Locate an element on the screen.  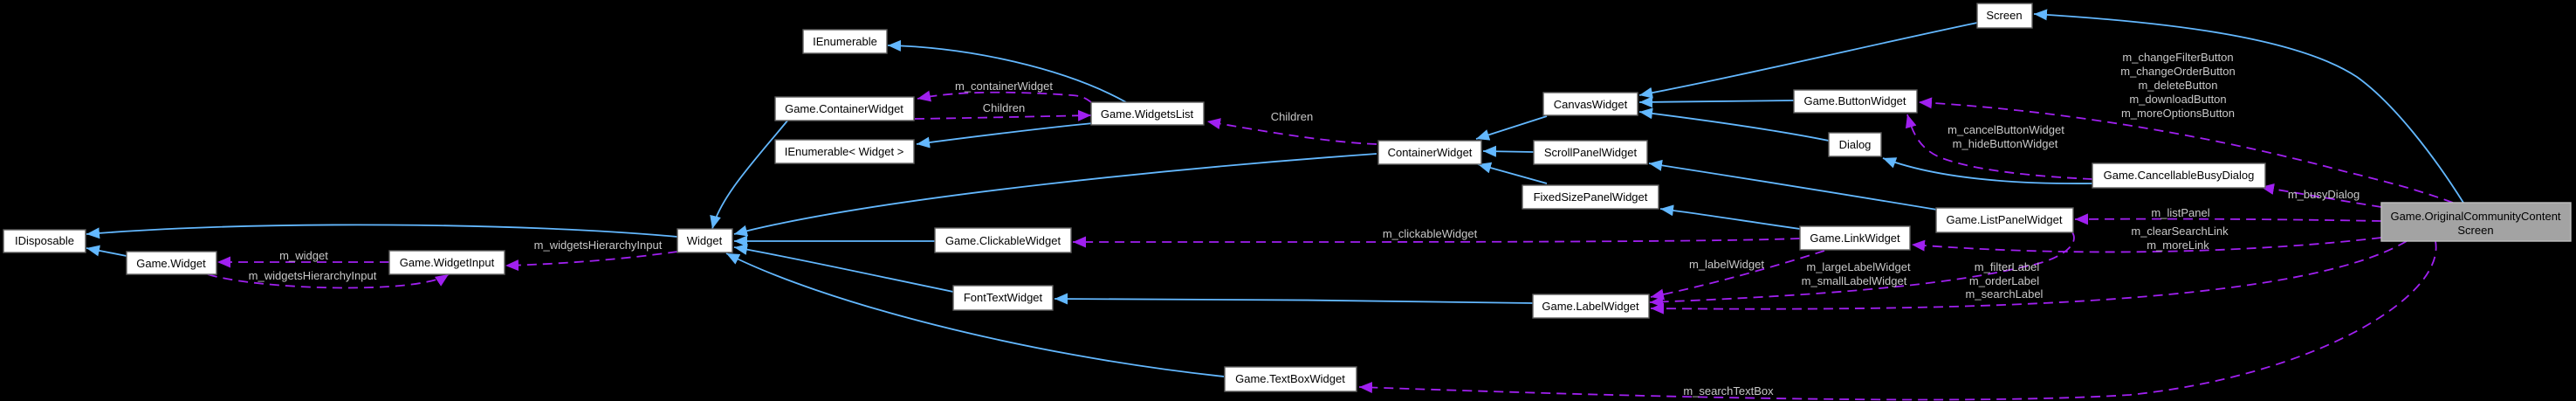
svg-text: Widget is located at coordinates (705, 240).